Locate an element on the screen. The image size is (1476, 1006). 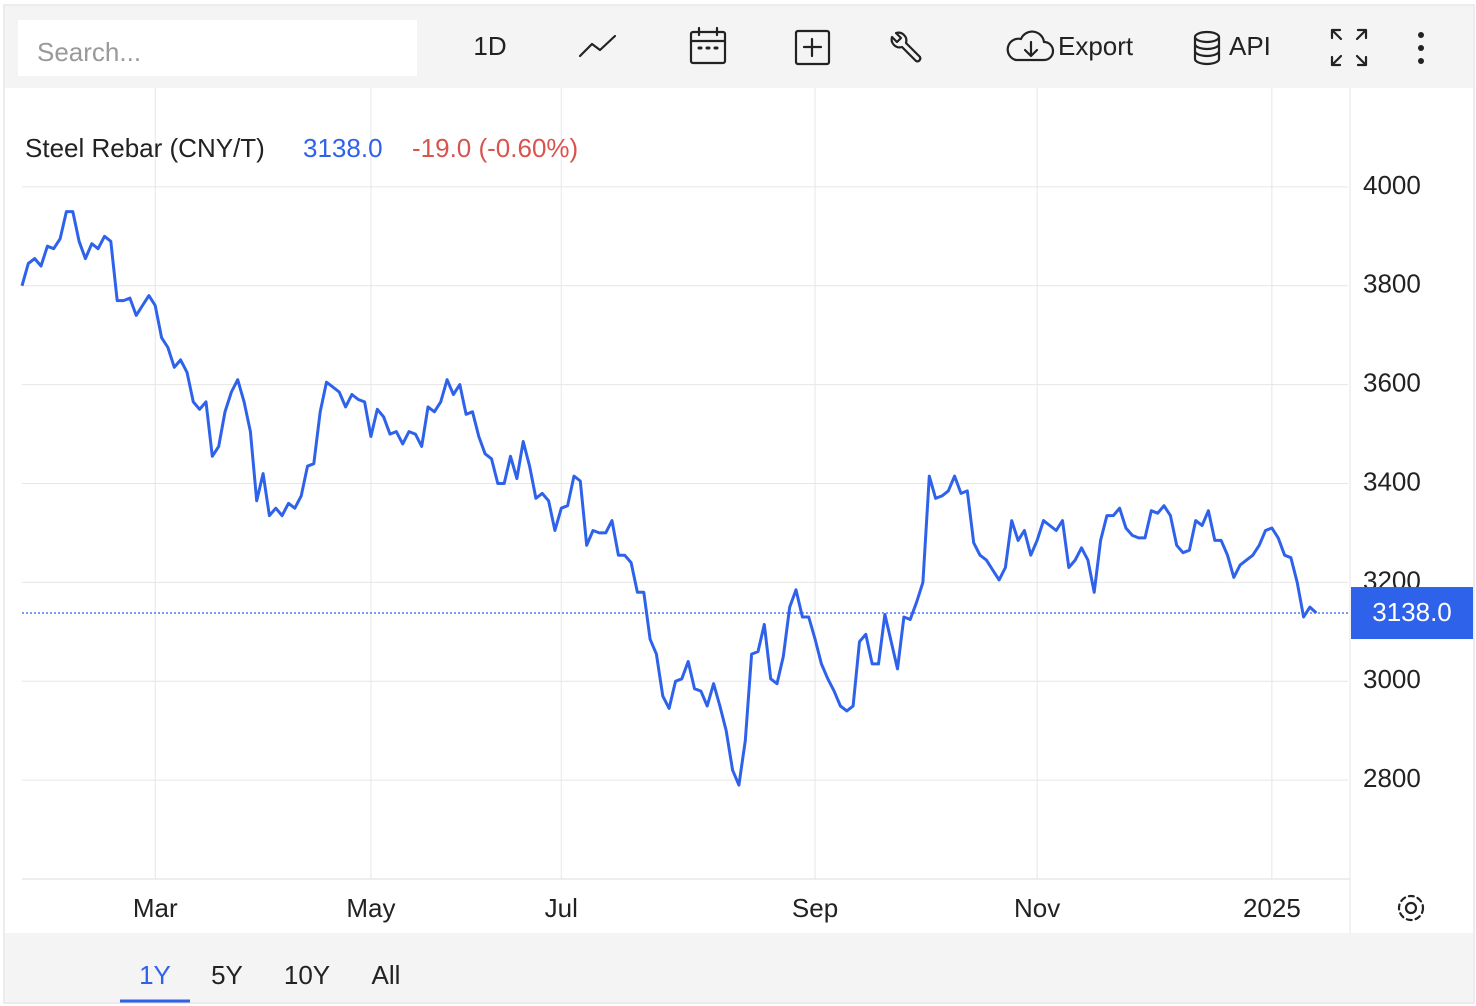
x-tick-label: Nov is located at coordinates (1037, 908).